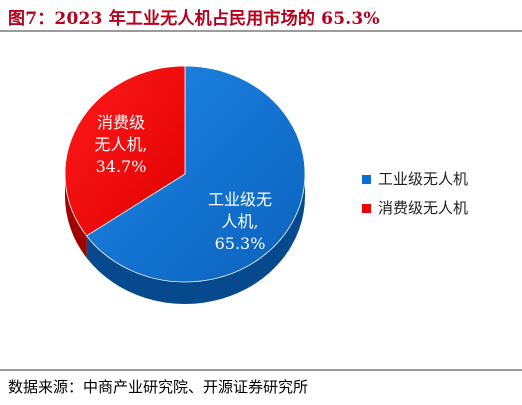 The width and height of the screenshot is (522, 405). What do you see at coordinates (158, 387) in the screenshot?
I see `source-note: 数据来源：中商产业研究院、开源证券研究所` at bounding box center [158, 387].